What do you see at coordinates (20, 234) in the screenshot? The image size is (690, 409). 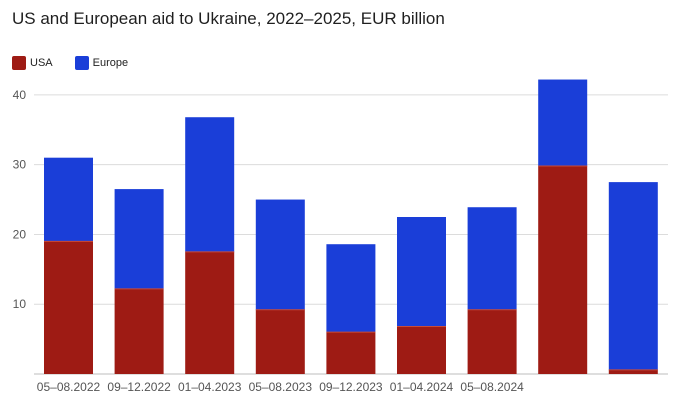 I see `y-tick-label: 20` at bounding box center [20, 234].